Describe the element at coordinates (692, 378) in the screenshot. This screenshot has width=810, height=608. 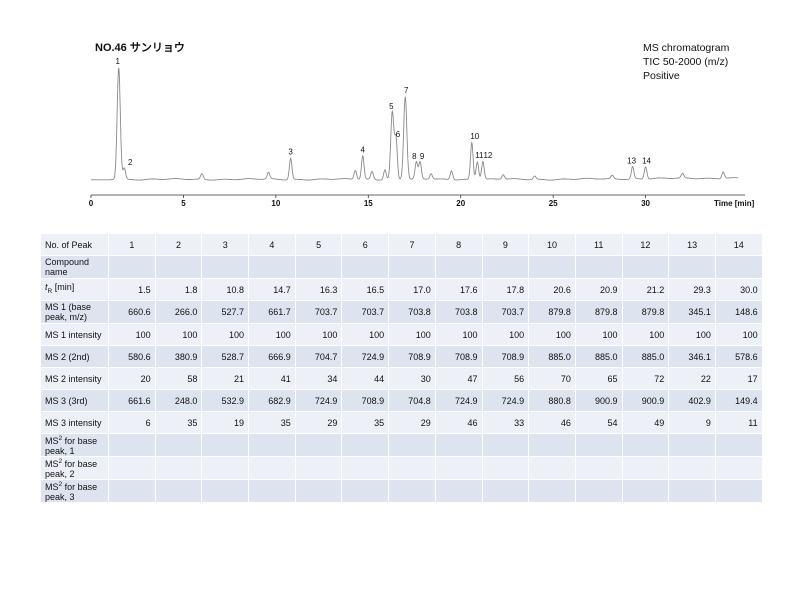
I see `table-cell: 22` at that location.